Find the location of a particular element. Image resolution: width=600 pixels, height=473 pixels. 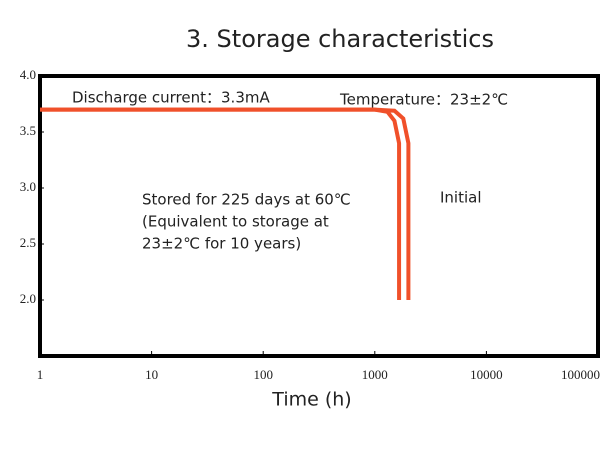

y-tick-label: 3.5 is located at coordinates (28, 130).